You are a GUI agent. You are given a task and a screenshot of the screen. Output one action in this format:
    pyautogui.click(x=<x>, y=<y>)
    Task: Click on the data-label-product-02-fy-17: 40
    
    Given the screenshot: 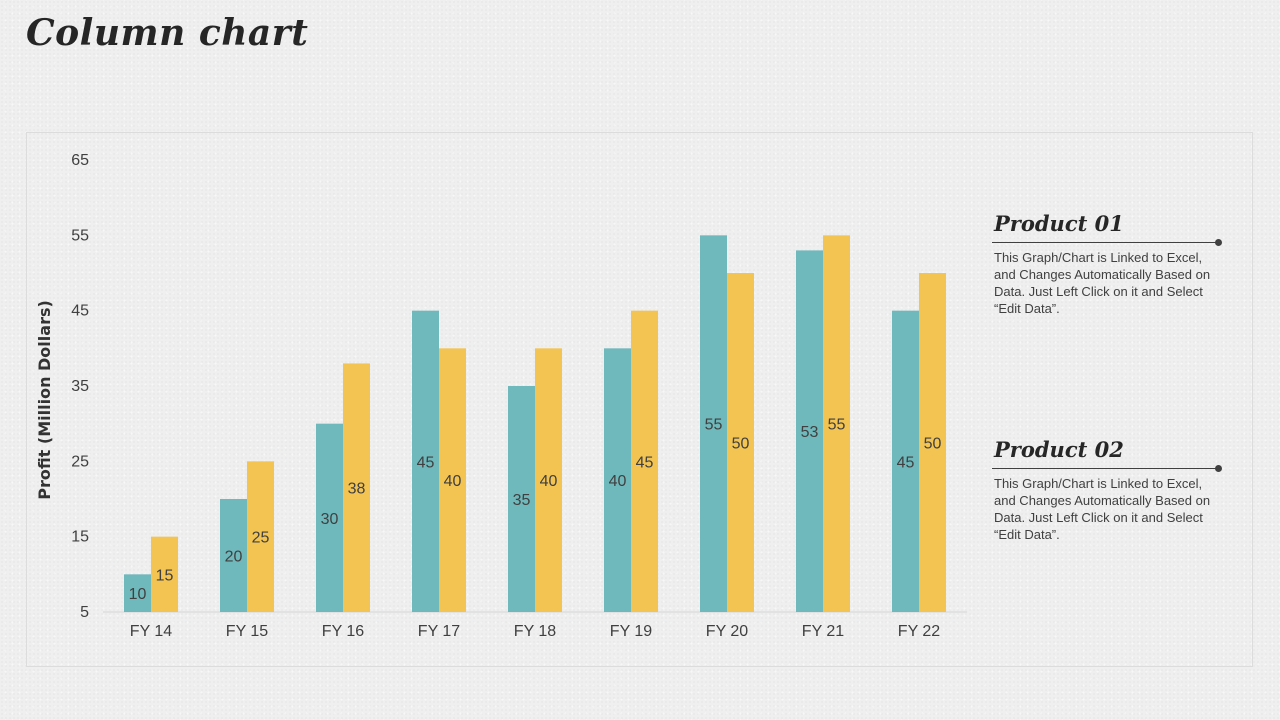 What is the action you would take?
    pyautogui.click(x=453, y=481)
    